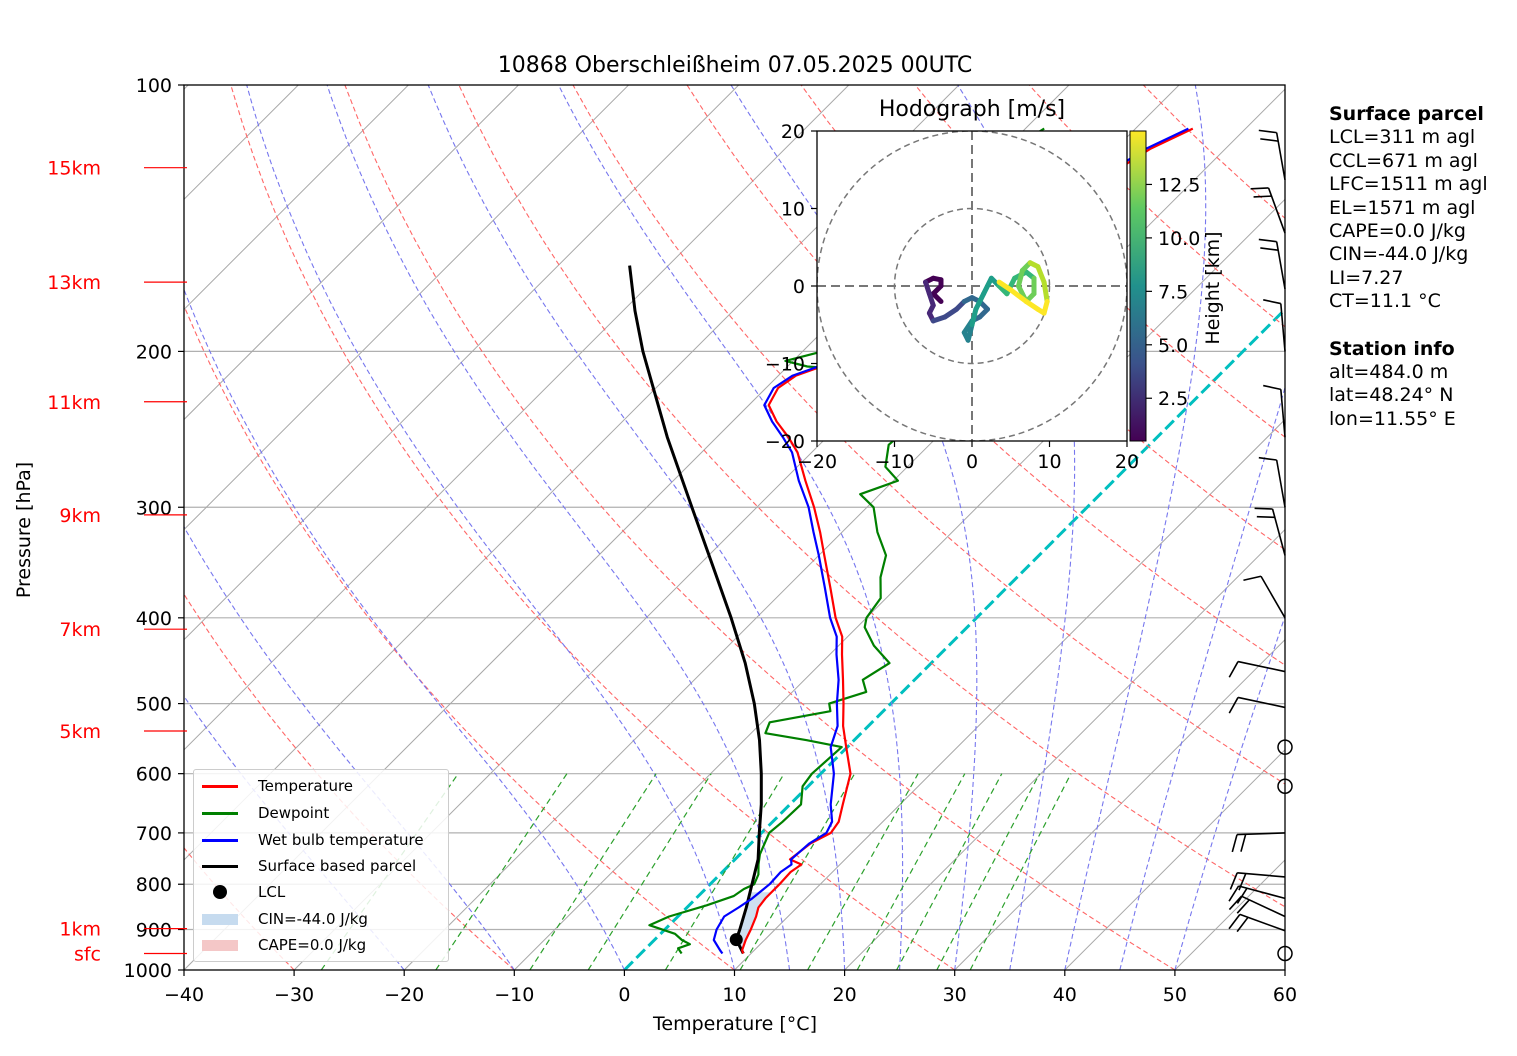  I want to click on barb-shaft, so click(1261, 666).